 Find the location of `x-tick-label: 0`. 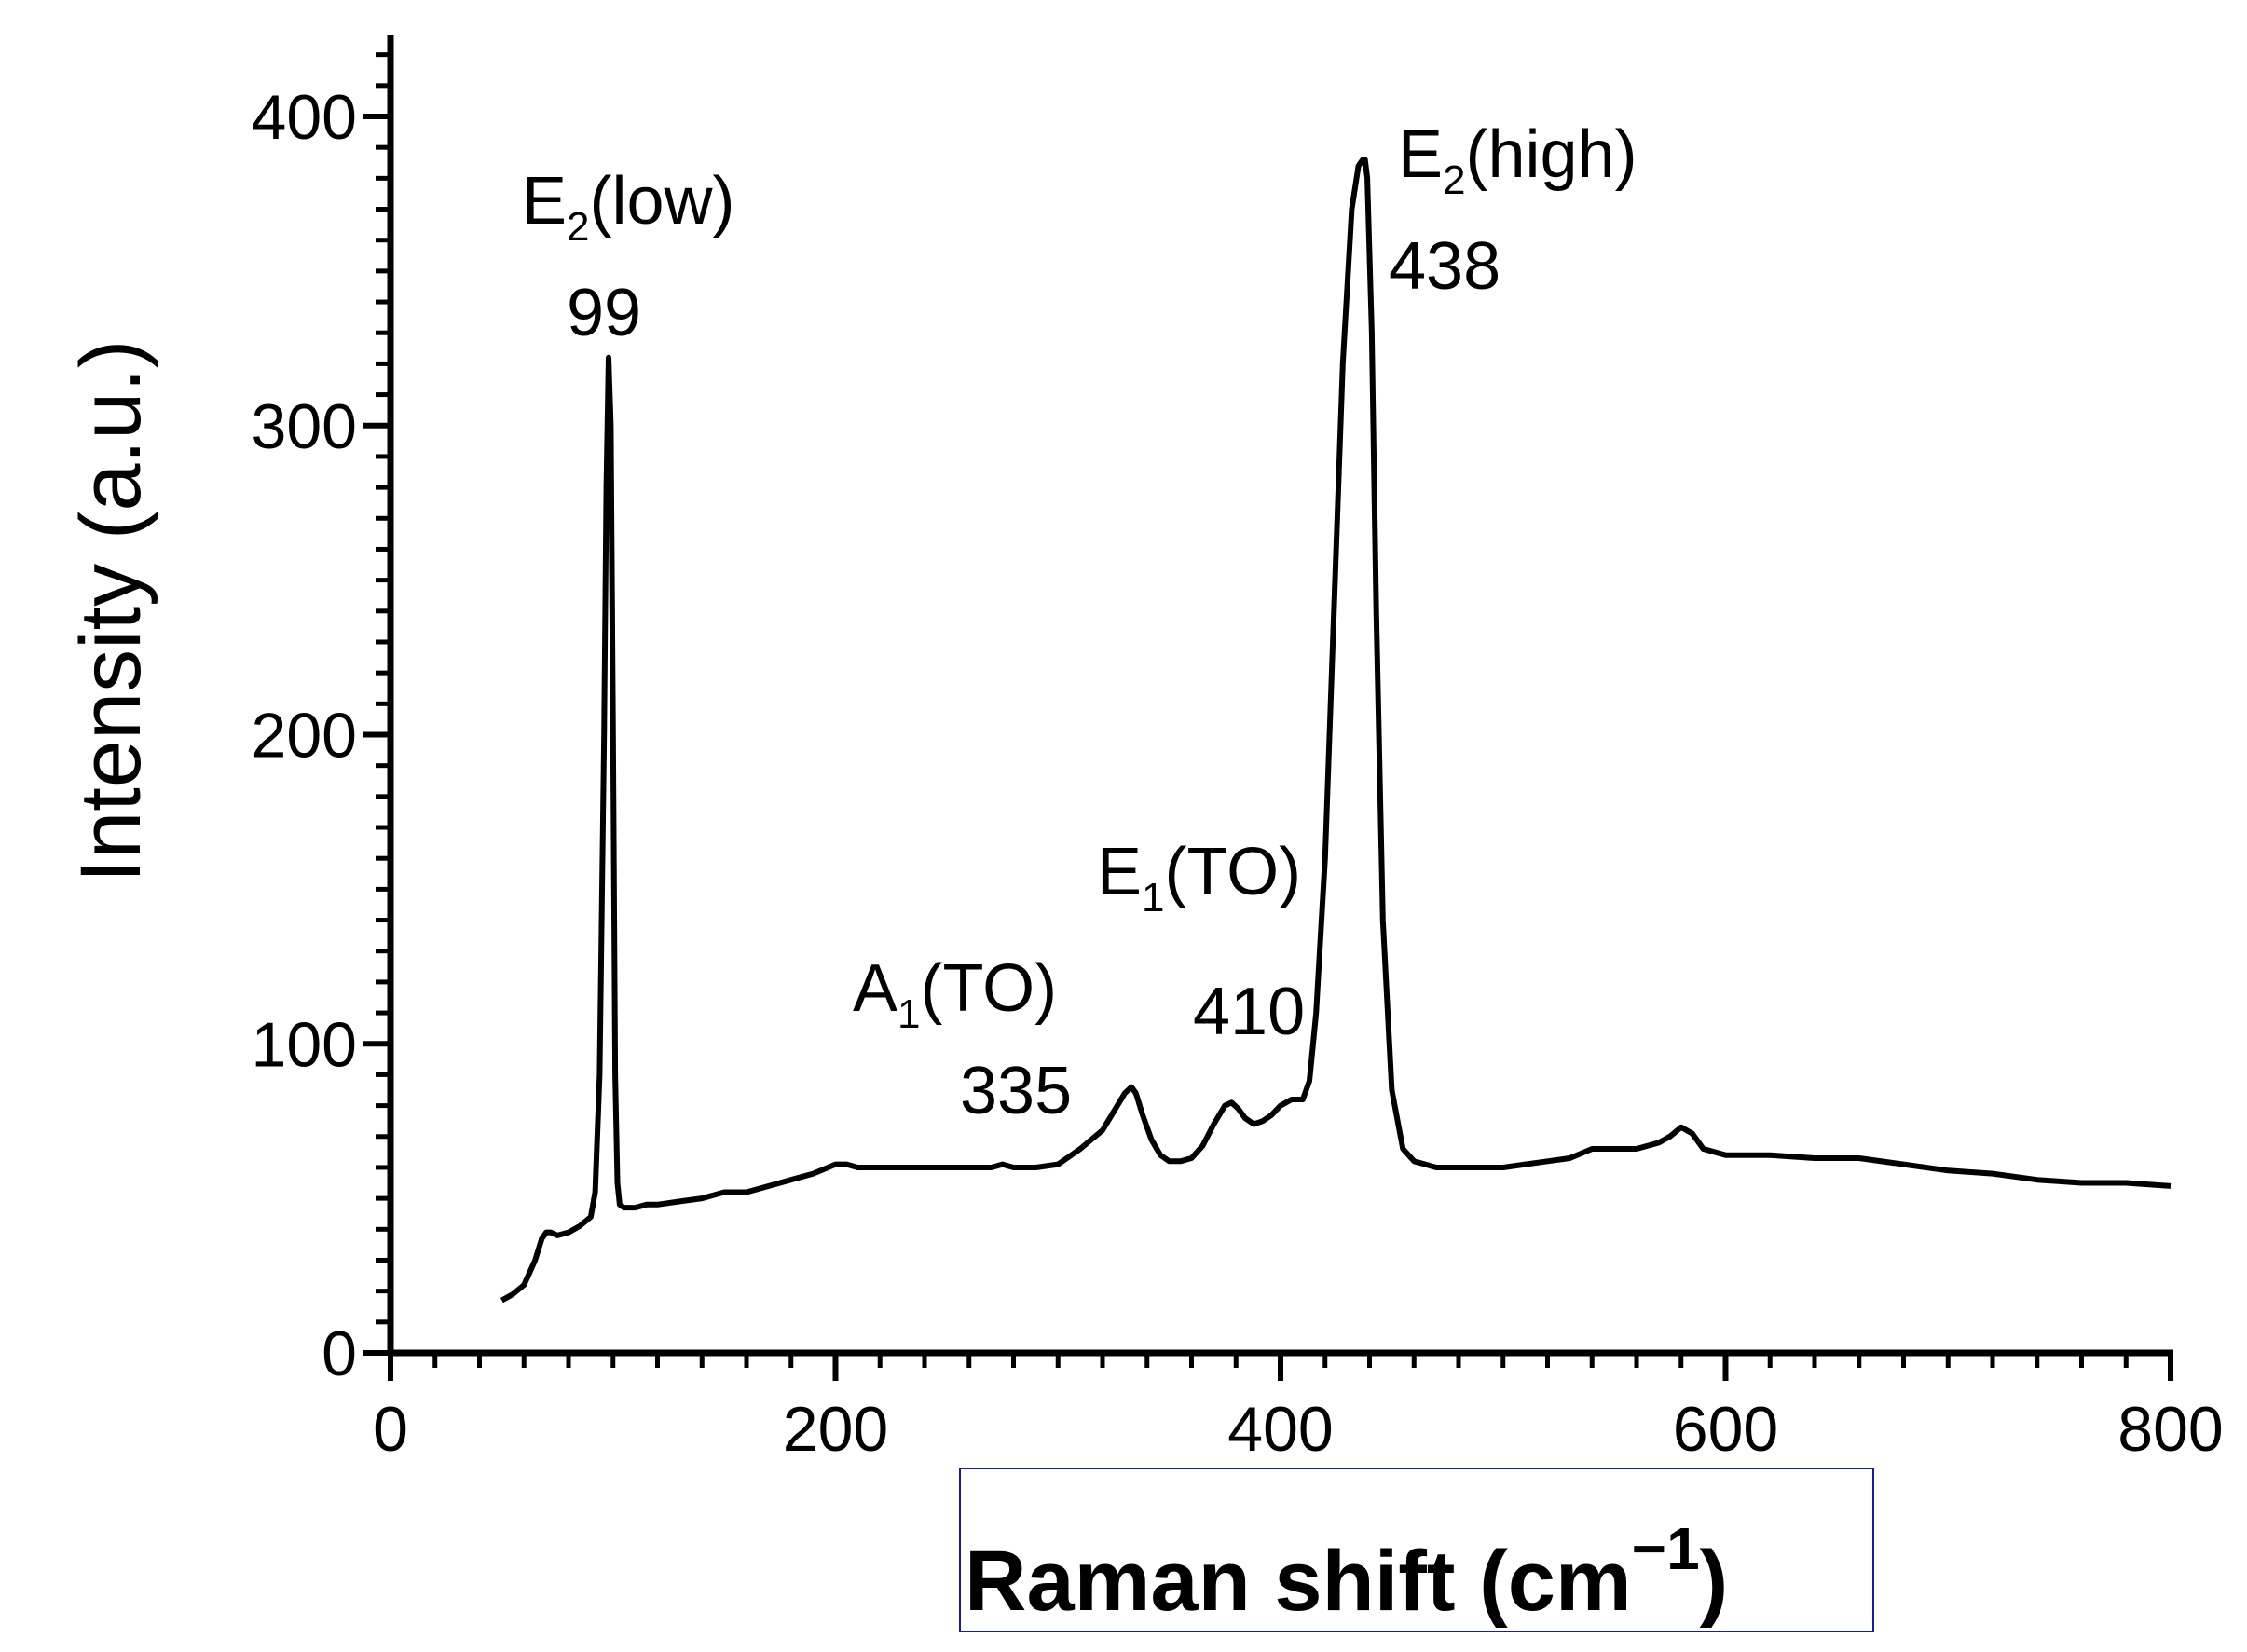

x-tick-label: 0 is located at coordinates (390, 1429).